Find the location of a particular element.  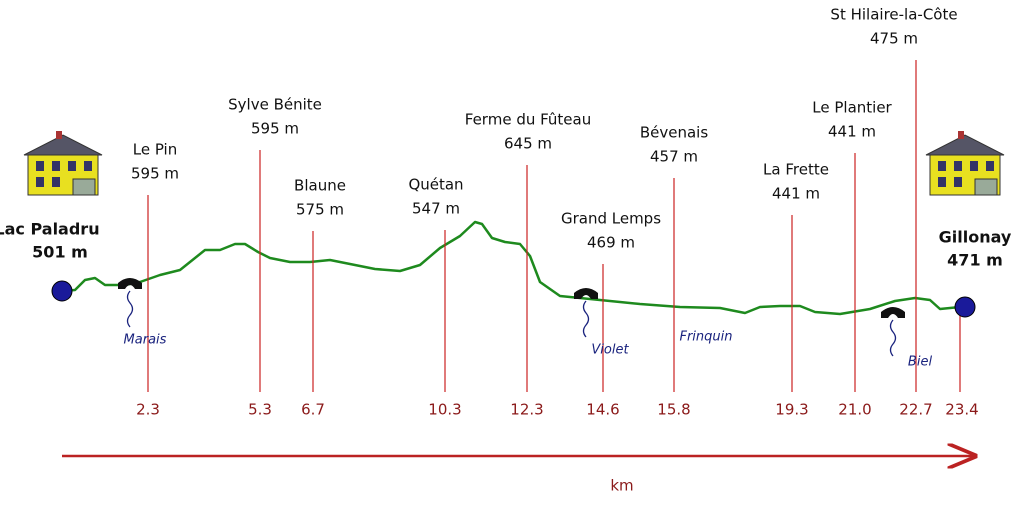

km-label: 2.3 is located at coordinates (148, 410).